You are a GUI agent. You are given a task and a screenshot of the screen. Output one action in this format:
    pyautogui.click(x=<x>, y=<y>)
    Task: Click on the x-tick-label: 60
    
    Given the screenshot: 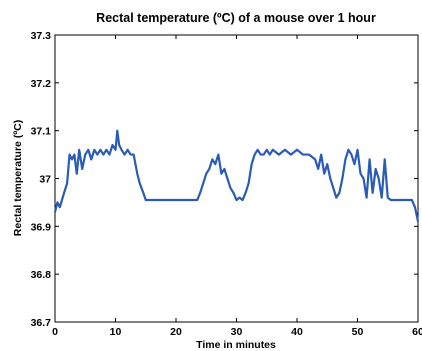 What is the action you would take?
    pyautogui.click(x=417, y=332)
    